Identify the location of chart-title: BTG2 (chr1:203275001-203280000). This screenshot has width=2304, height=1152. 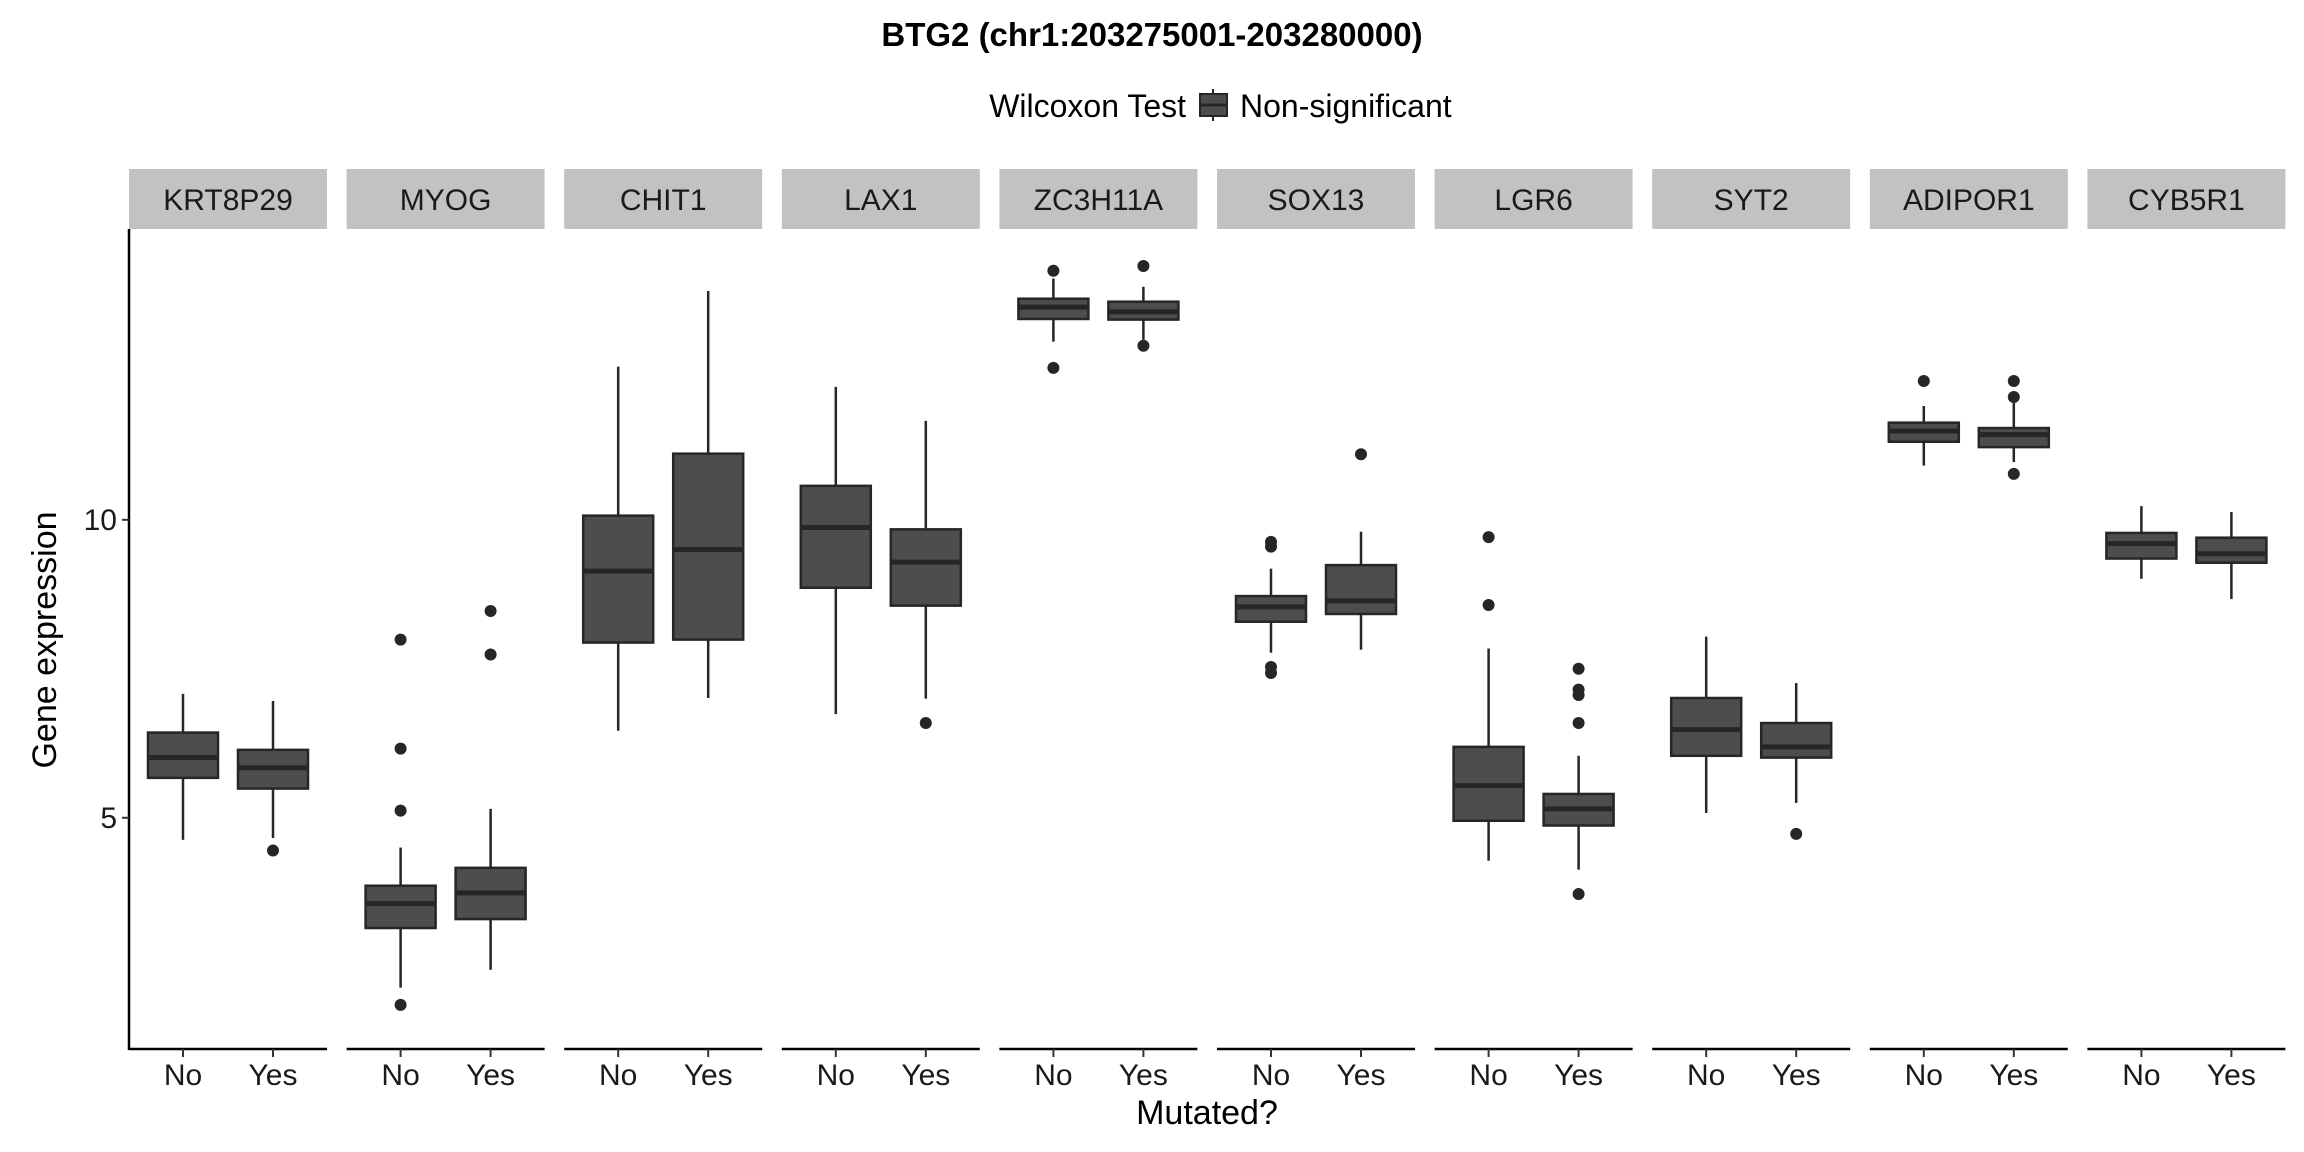
(1151, 34).